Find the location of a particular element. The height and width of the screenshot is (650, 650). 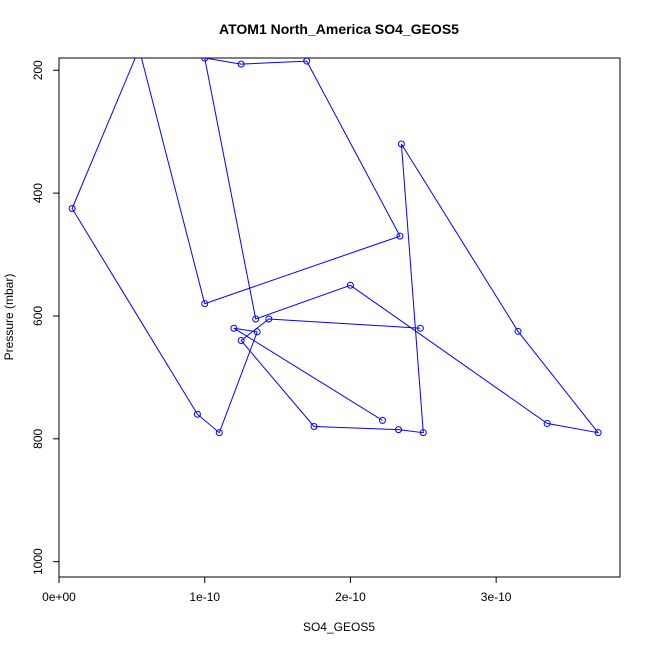

x-axis-label: SO4_GEOS5 is located at coordinates (339, 627).